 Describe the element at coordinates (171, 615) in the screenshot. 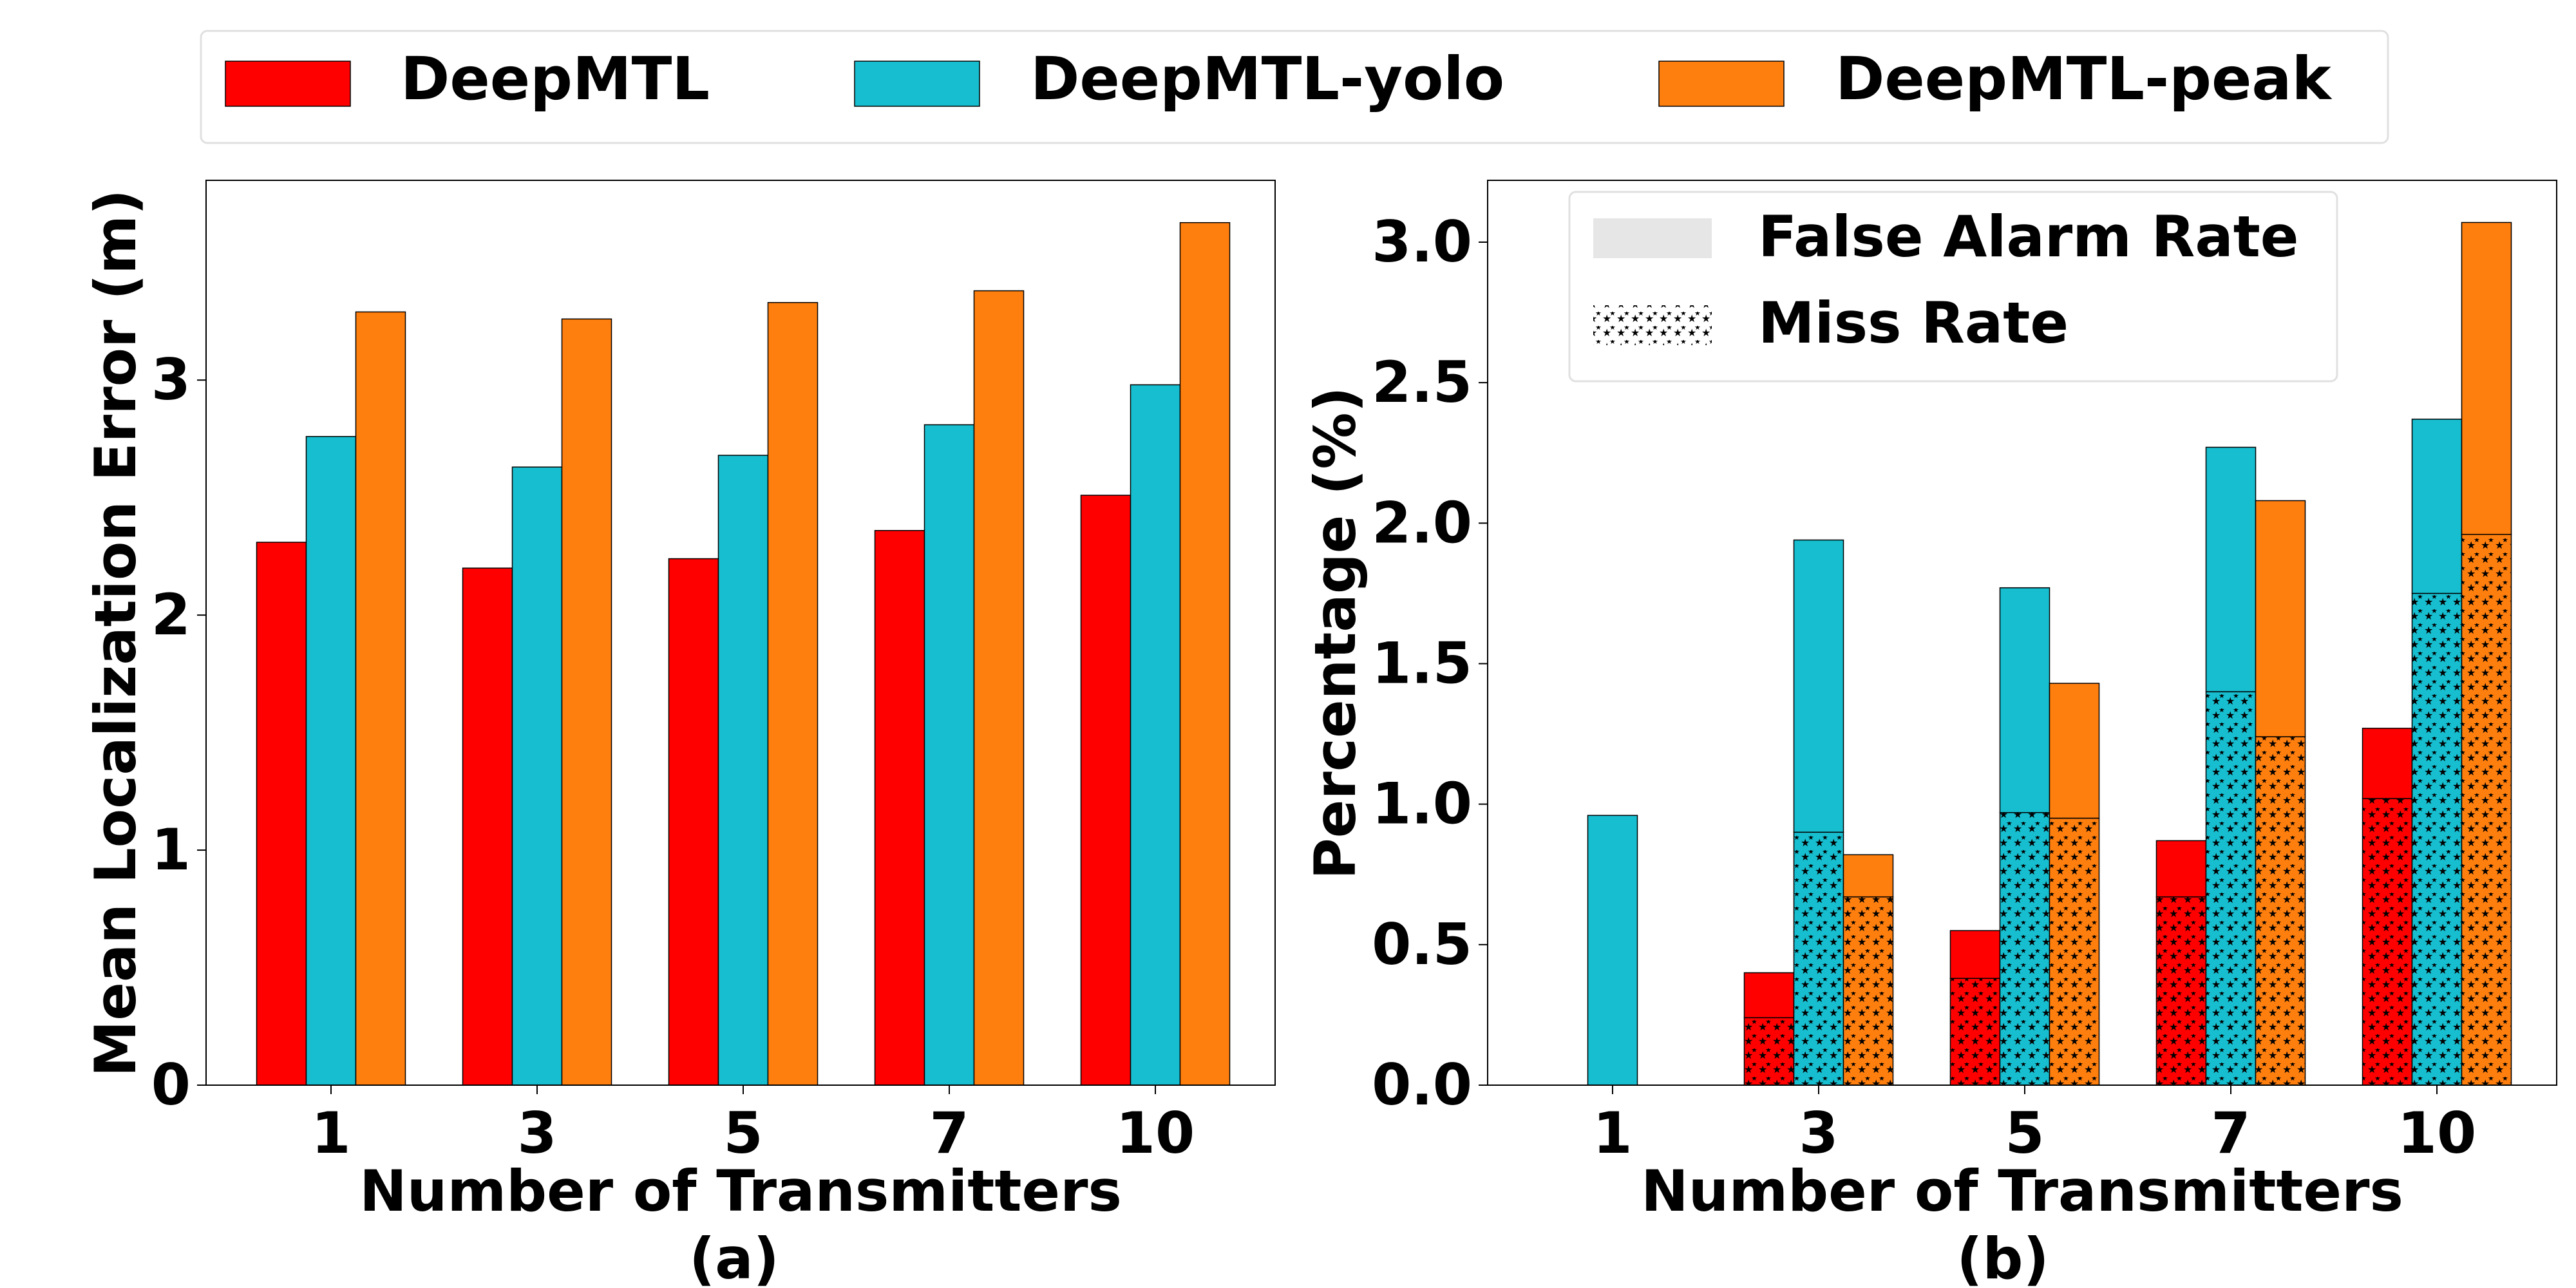

I see `chart-a-y-tick-label: 2` at that location.